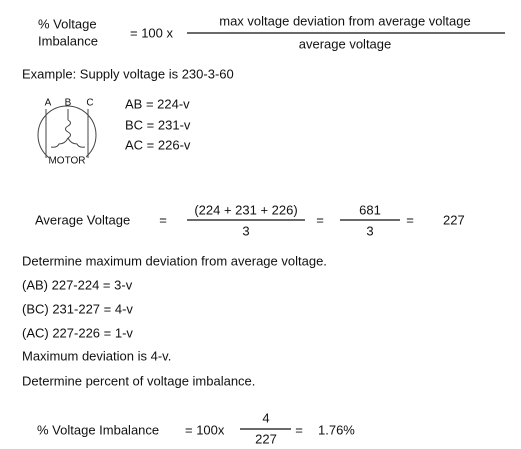 The height and width of the screenshot is (449, 521). I want to click on formula-lhs: Imbalance, so click(68, 40).